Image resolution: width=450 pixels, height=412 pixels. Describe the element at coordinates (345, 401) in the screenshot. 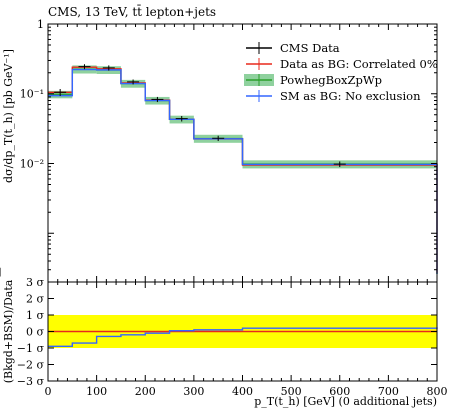

I see `x-axis-label: p_T(t_h) [GeV] (0 additional jets)` at that location.